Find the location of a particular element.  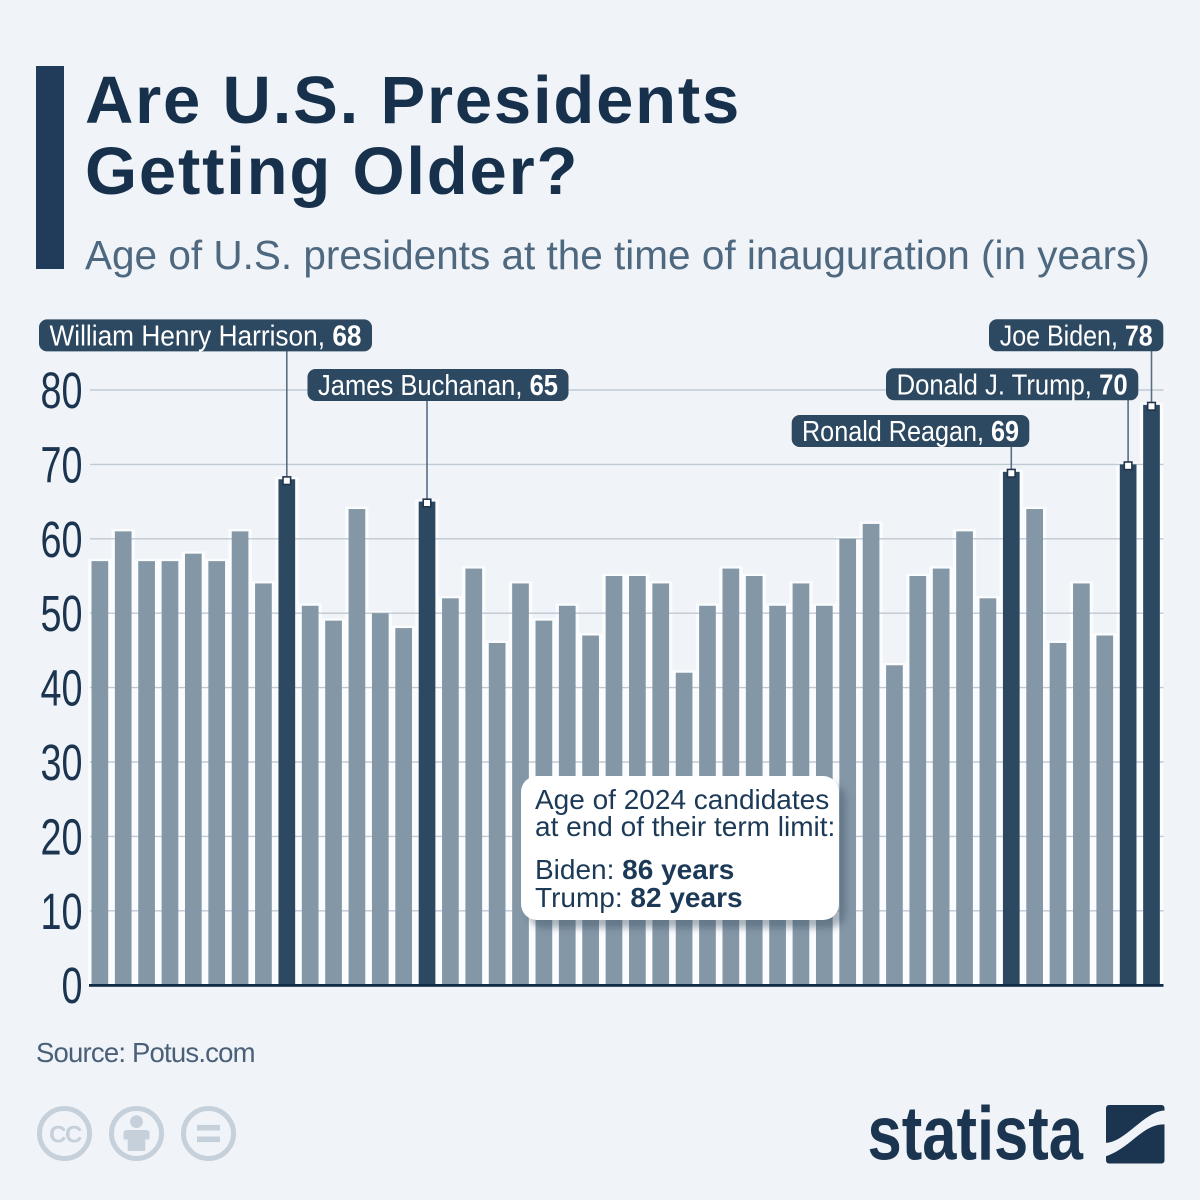

svg-text: 70 is located at coordinates (62, 464).